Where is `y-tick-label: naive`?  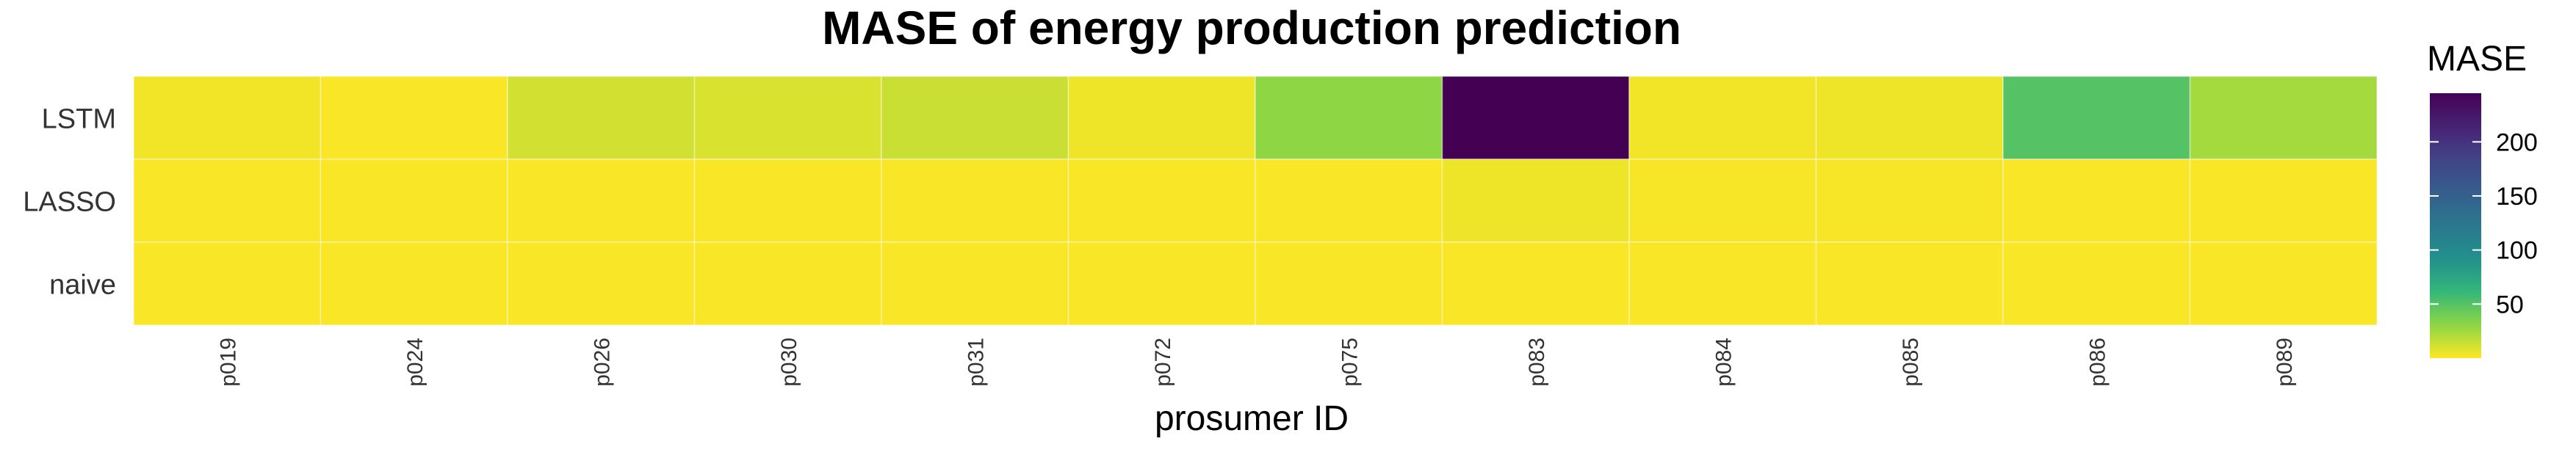
y-tick-label: naive is located at coordinates (82, 286).